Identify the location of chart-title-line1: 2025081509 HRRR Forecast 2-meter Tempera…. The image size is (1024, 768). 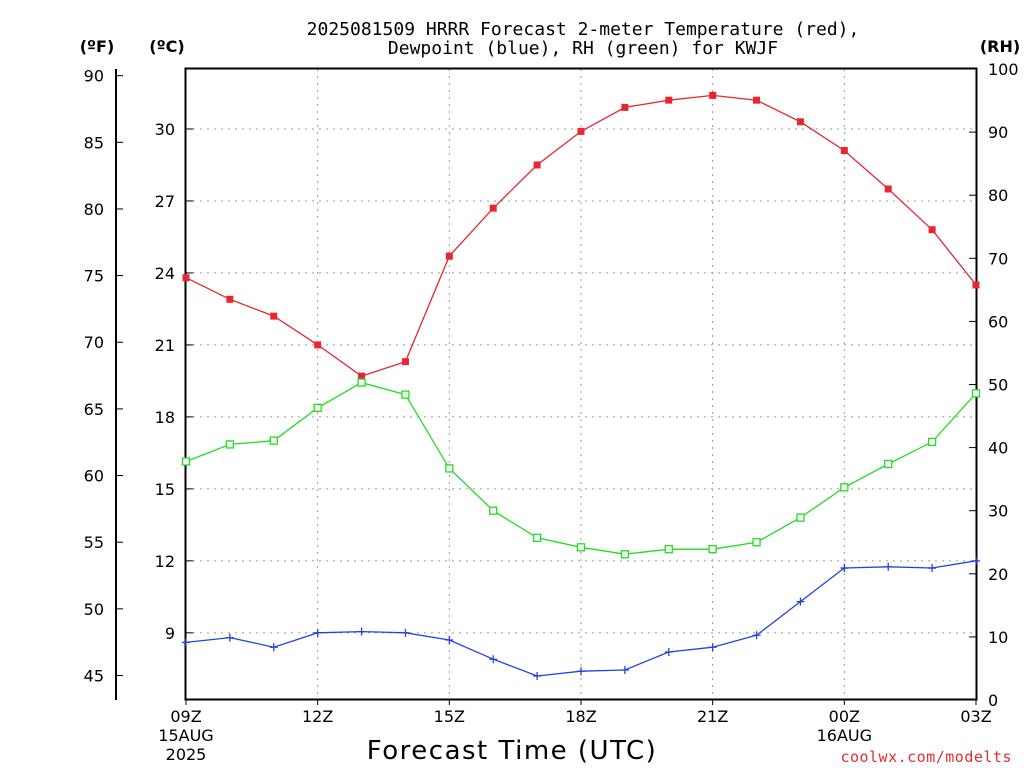
(583, 29).